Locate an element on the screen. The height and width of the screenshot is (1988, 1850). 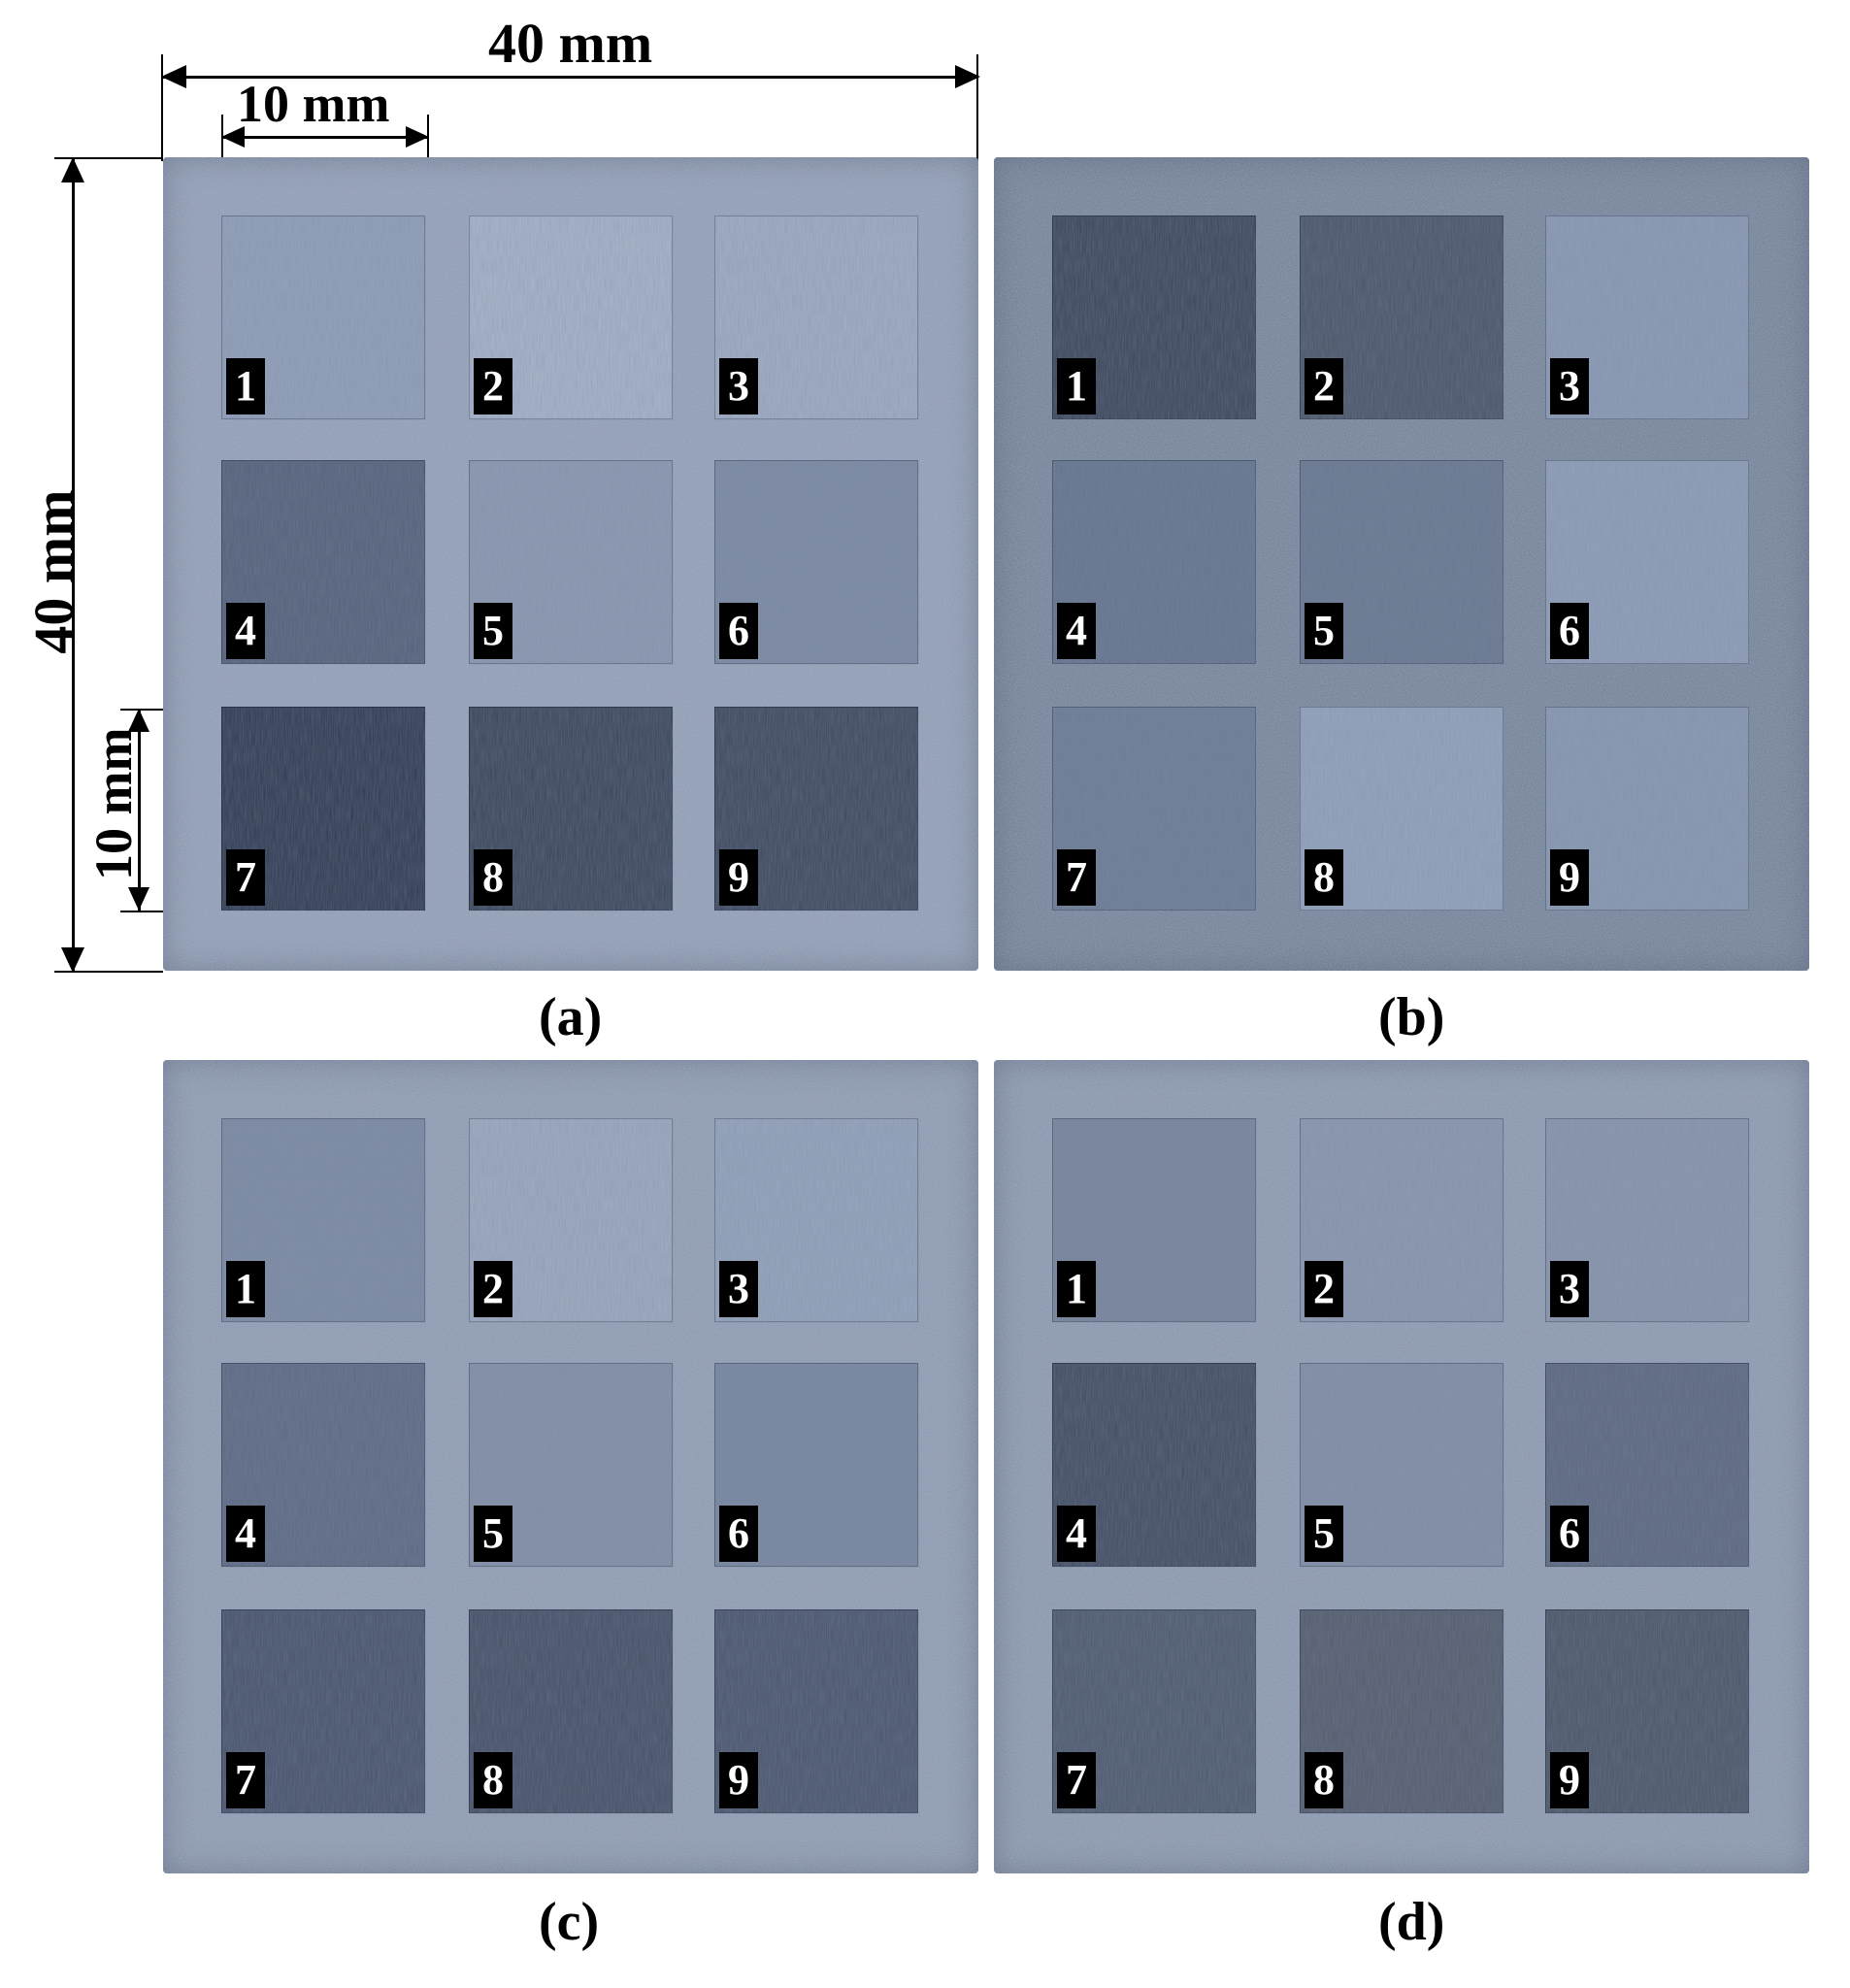
panel-caption: (a) is located at coordinates (571, 1017).